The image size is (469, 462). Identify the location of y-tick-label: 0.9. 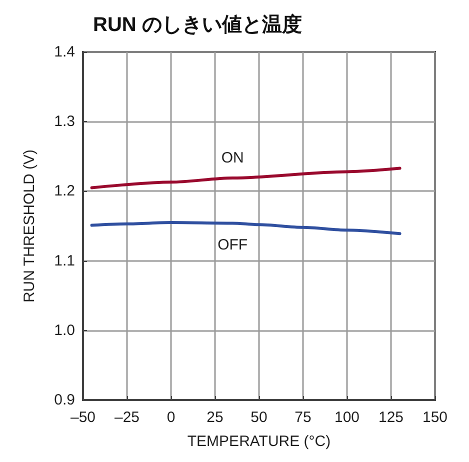
(64, 400).